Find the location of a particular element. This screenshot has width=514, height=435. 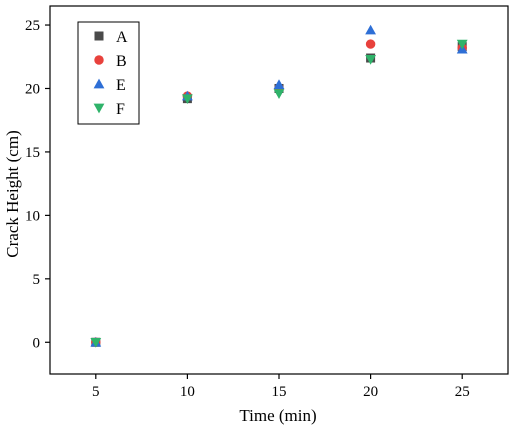

legend-marker-e is located at coordinates (99, 83).